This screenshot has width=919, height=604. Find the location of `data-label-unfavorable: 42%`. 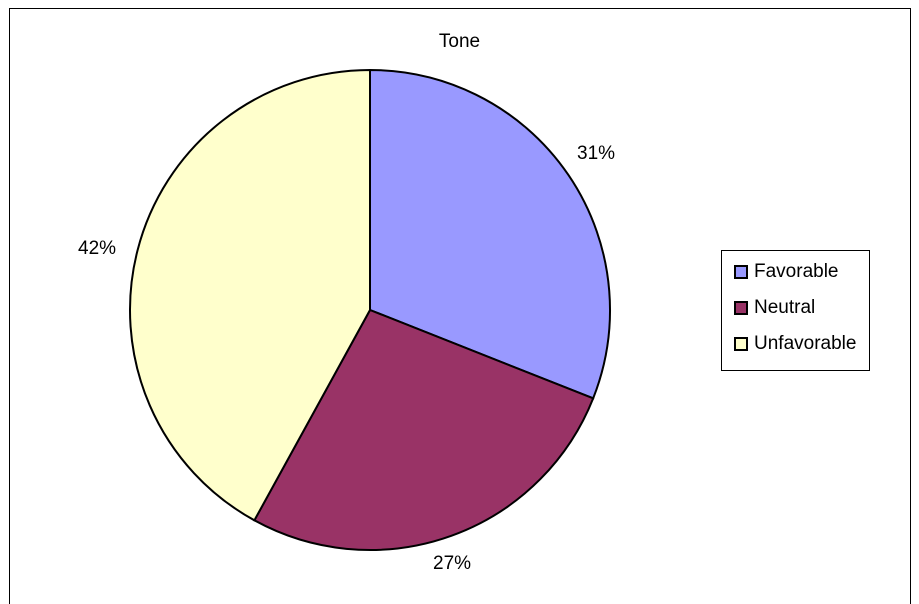

data-label-unfavorable: 42% is located at coordinates (97, 248).